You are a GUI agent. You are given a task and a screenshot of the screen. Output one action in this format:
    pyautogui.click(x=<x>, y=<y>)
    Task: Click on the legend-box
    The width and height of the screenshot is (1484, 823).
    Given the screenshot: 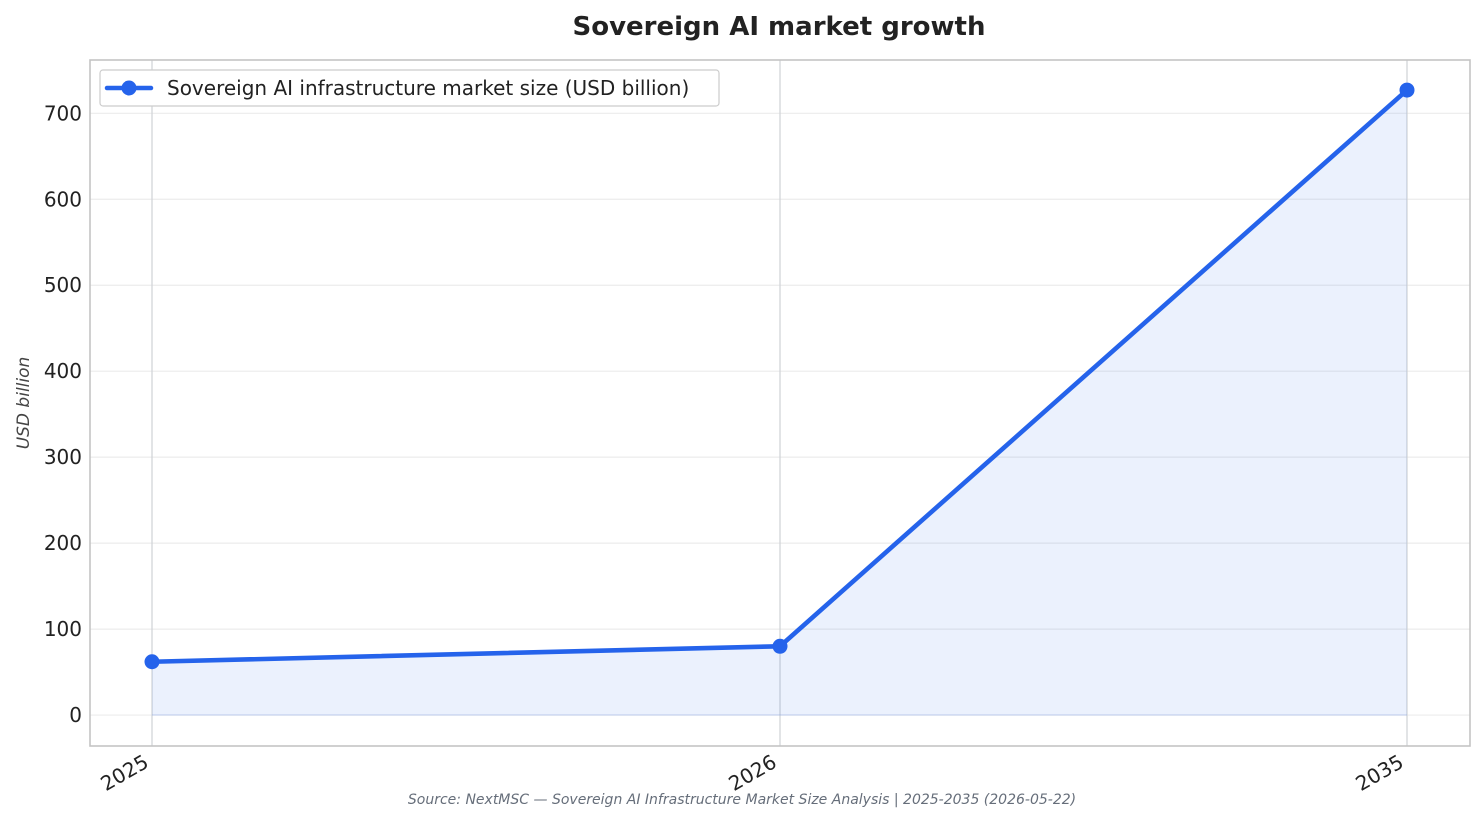 What is the action you would take?
    pyautogui.click(x=409, y=88)
    